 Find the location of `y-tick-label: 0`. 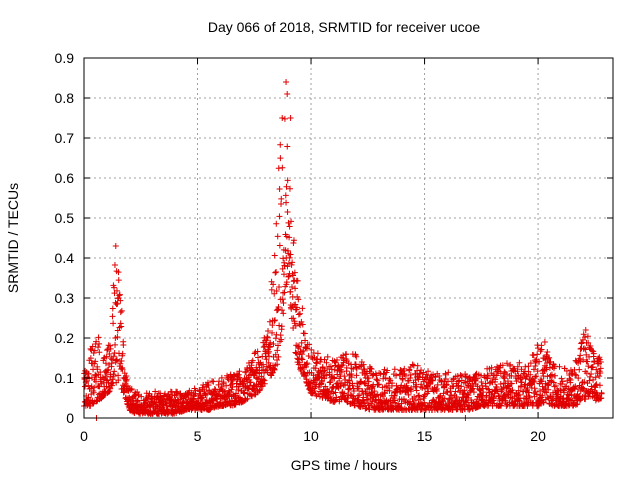

y-tick-label: 0 is located at coordinates (70, 418).